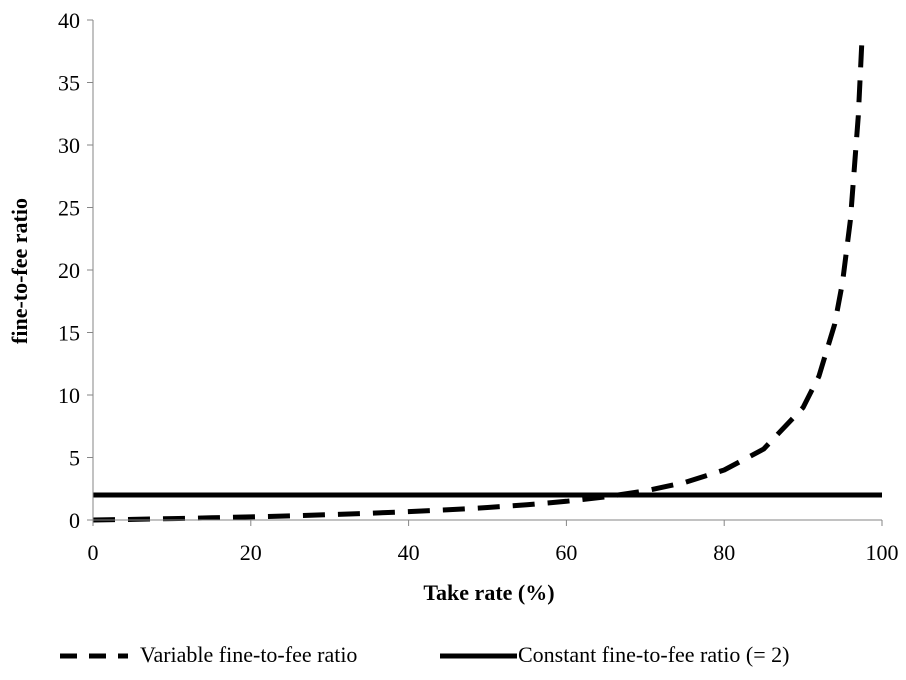 This screenshot has height=680, width=906. What do you see at coordinates (493, 542) in the screenshot?
I see `x-axis: 0 20 40 60 80 100` at bounding box center [493, 542].